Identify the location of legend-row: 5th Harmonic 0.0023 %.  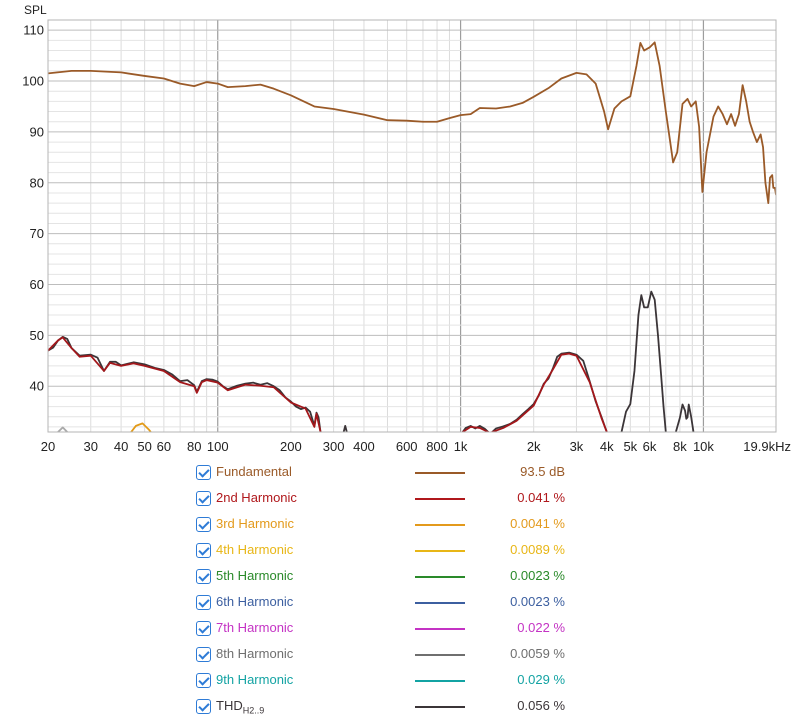
(394, 578).